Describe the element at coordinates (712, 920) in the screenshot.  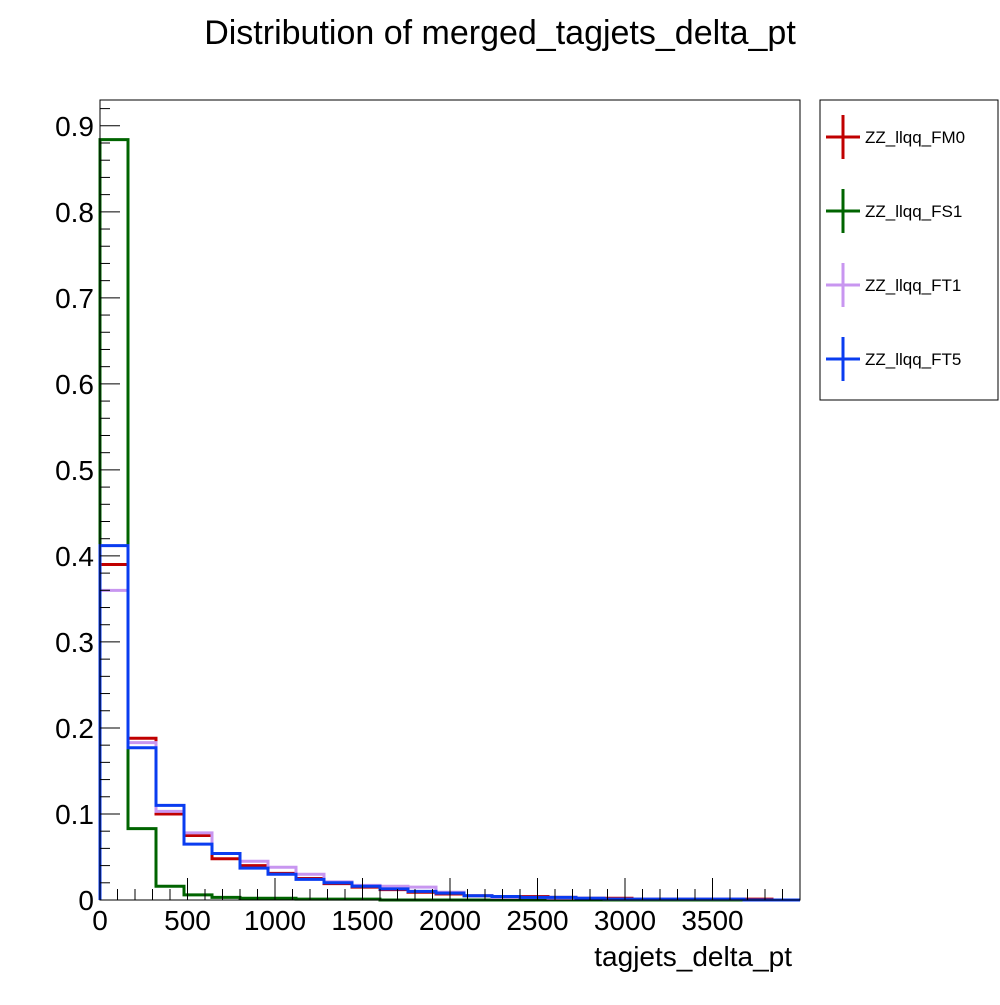
I see `x-tick-label: 3500` at that location.